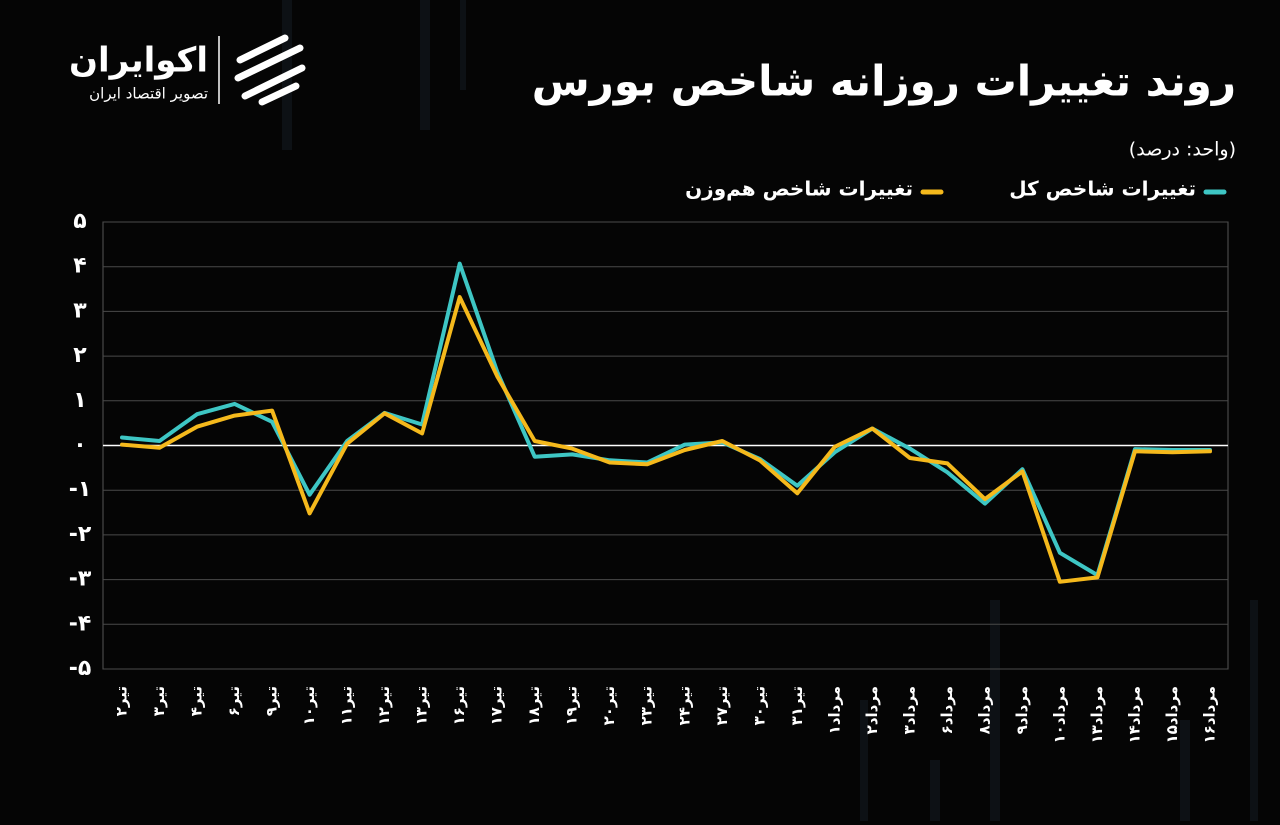 Image resolution: width=1280 pixels, height=825 pixels. What do you see at coordinates (884, 82) in the screenshot?
I see `chart-title: روند تغییرات روزانه شاخص بورس` at bounding box center [884, 82].